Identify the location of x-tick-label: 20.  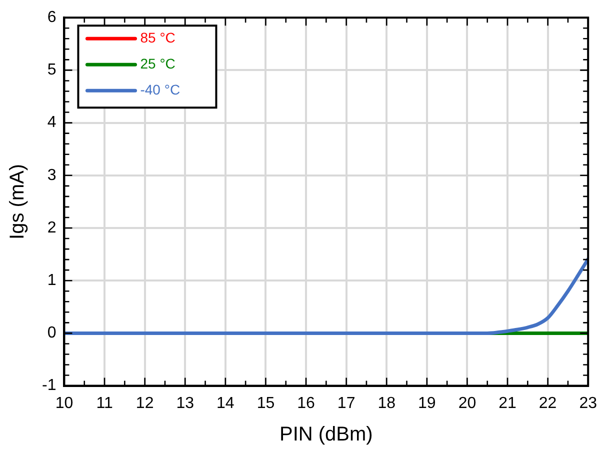
(467, 403).